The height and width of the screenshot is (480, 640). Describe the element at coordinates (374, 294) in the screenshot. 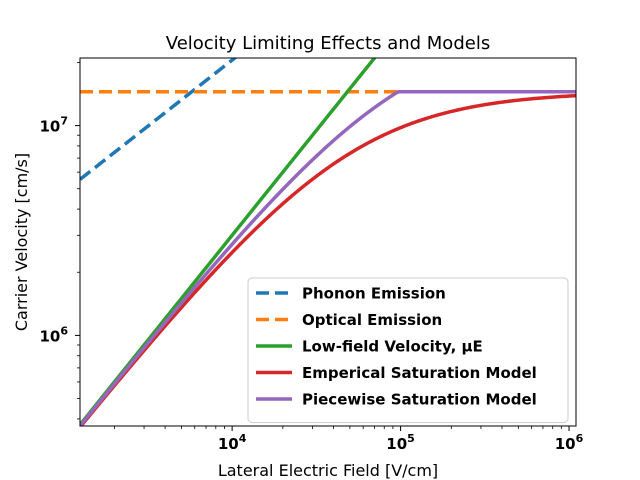

I see `legend-label: Phonon Emission` at that location.